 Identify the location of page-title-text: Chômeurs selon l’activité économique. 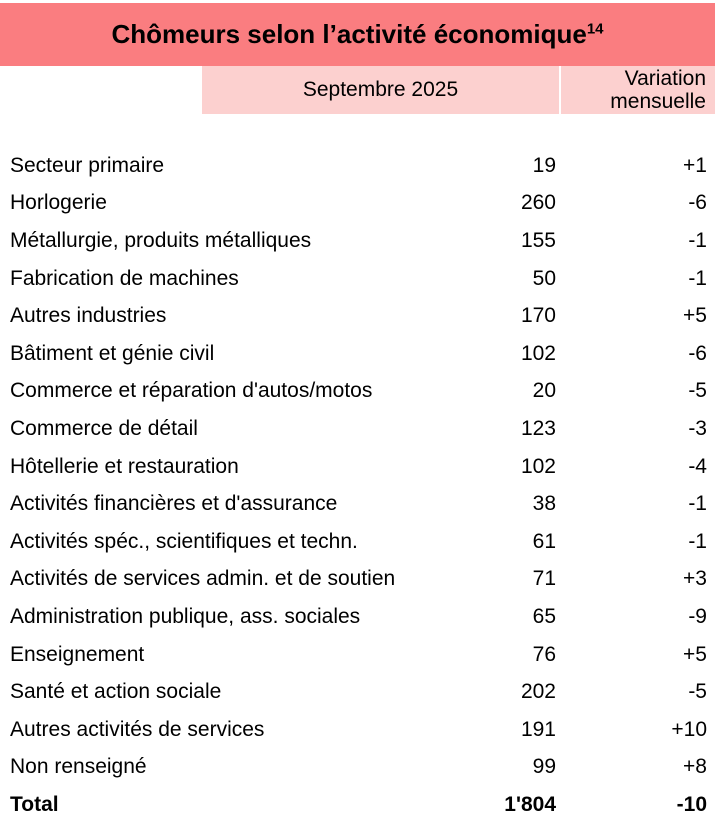
(349, 34).